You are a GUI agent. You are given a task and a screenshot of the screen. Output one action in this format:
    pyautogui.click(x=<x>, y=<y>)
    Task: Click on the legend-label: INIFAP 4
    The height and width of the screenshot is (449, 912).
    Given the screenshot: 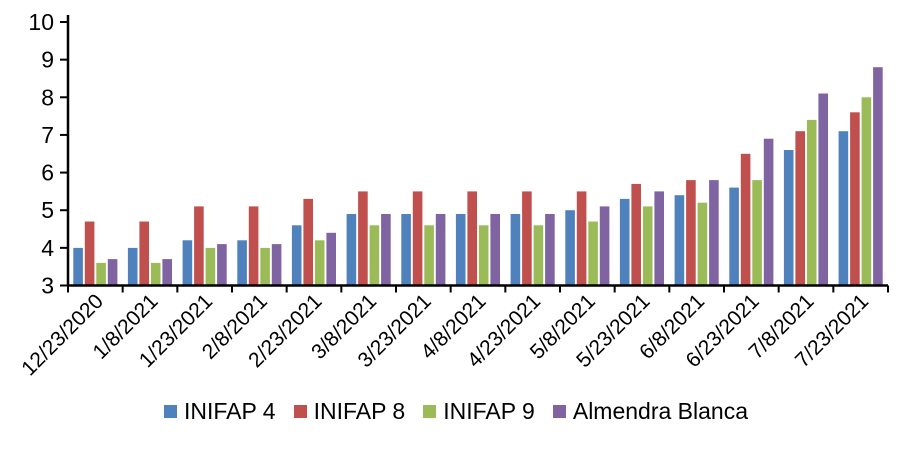 What is the action you would take?
    pyautogui.click(x=229, y=411)
    